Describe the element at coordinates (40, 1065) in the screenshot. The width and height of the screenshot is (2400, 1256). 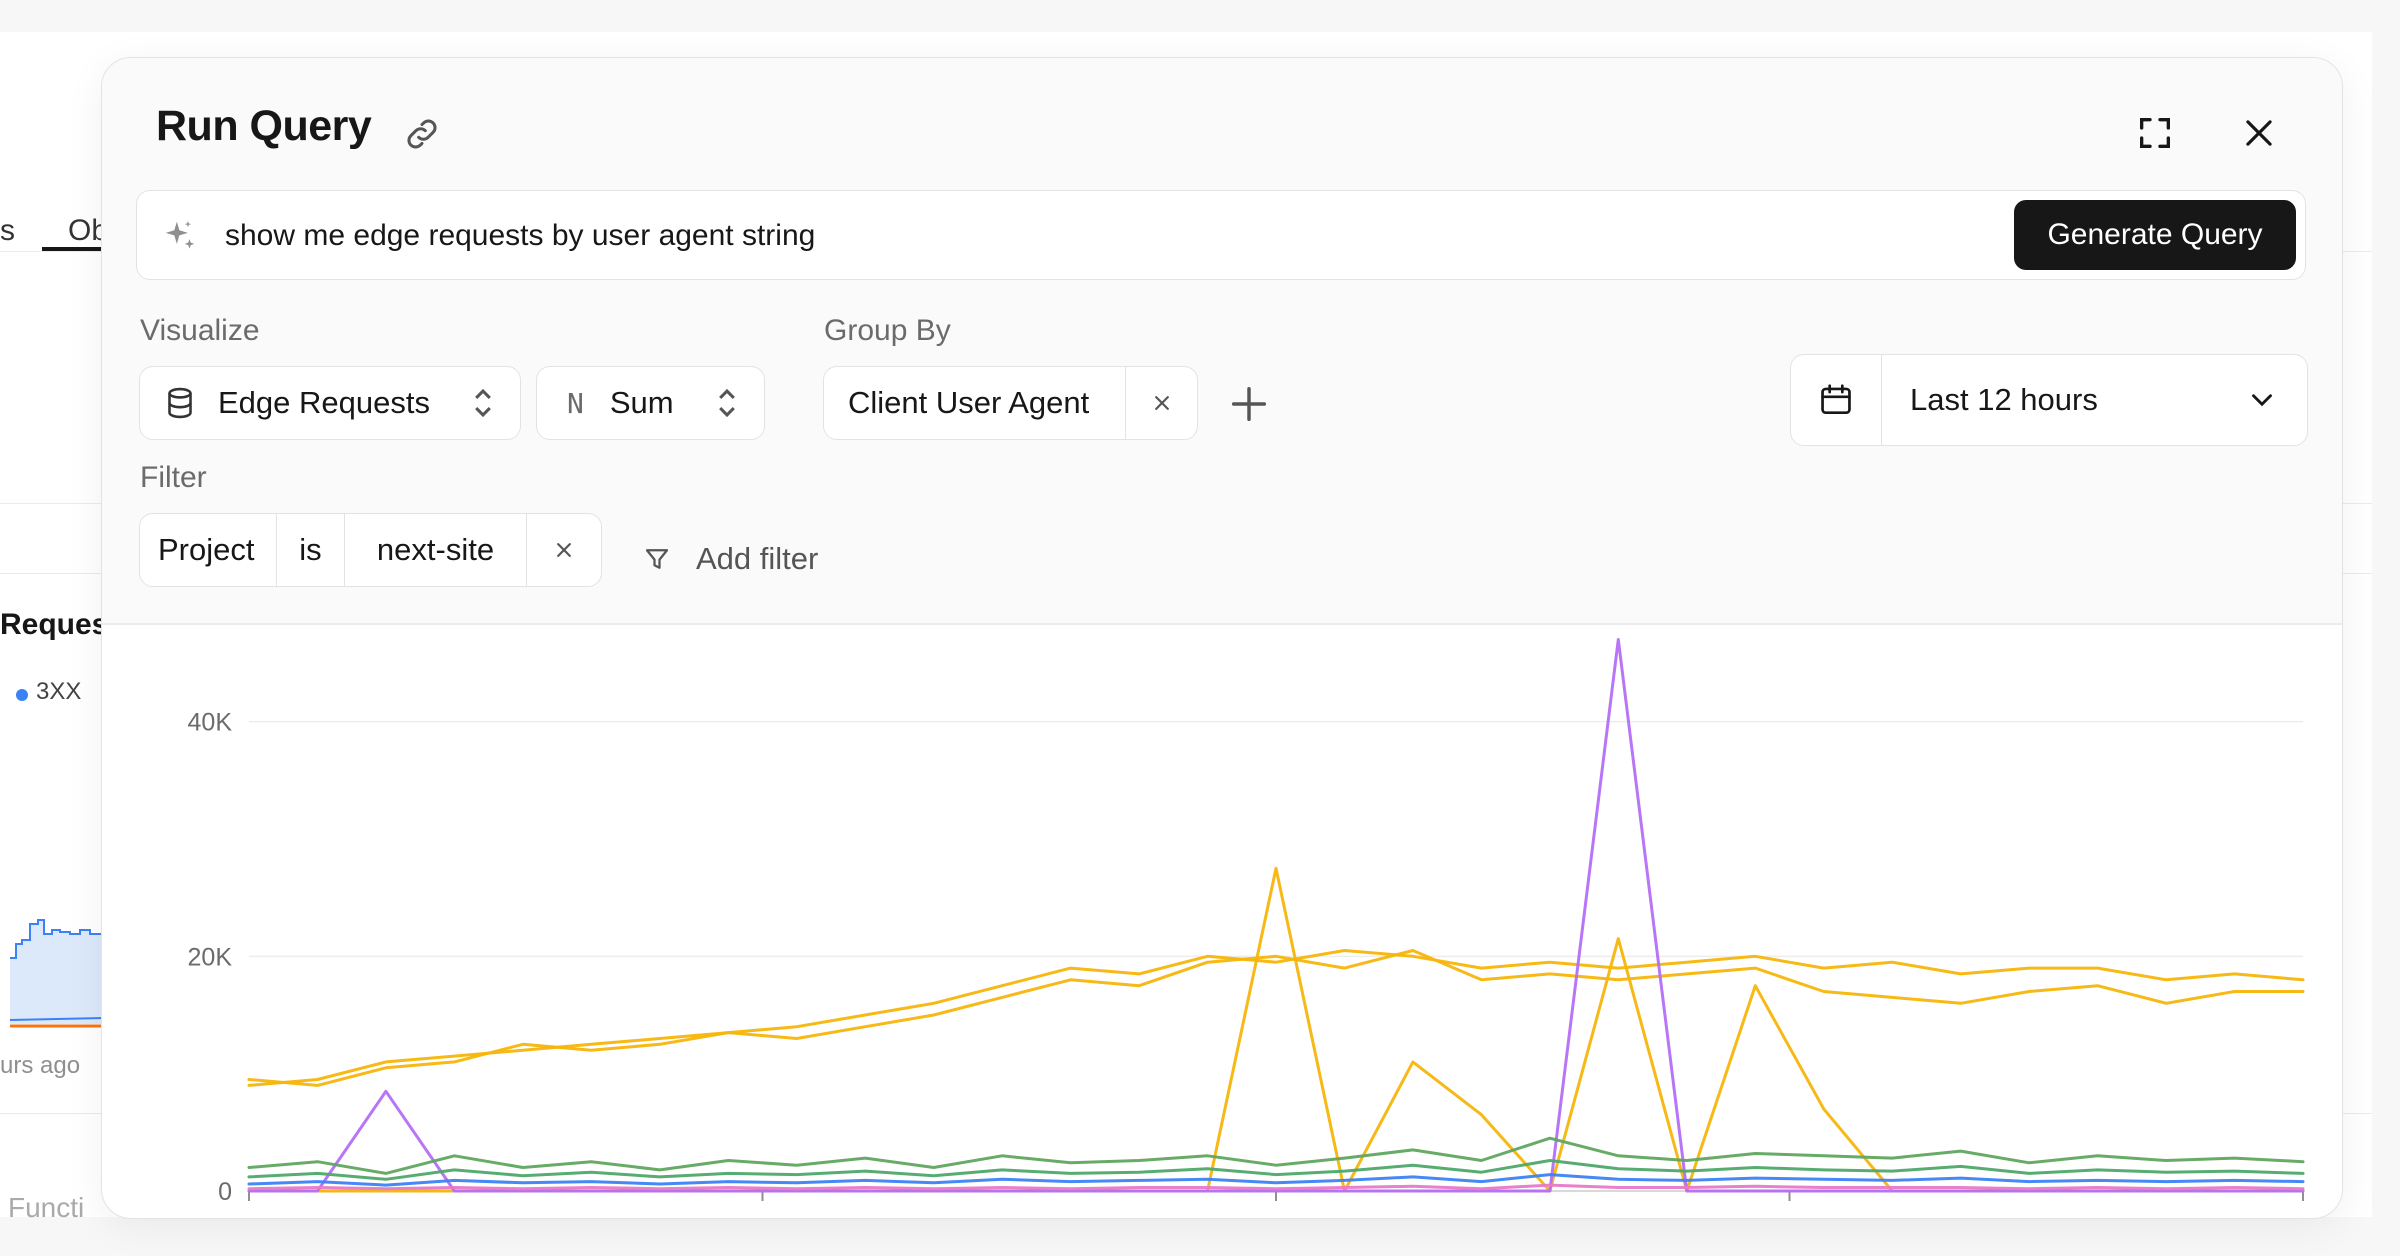
I see `bg-axis-label: urs ago` at that location.